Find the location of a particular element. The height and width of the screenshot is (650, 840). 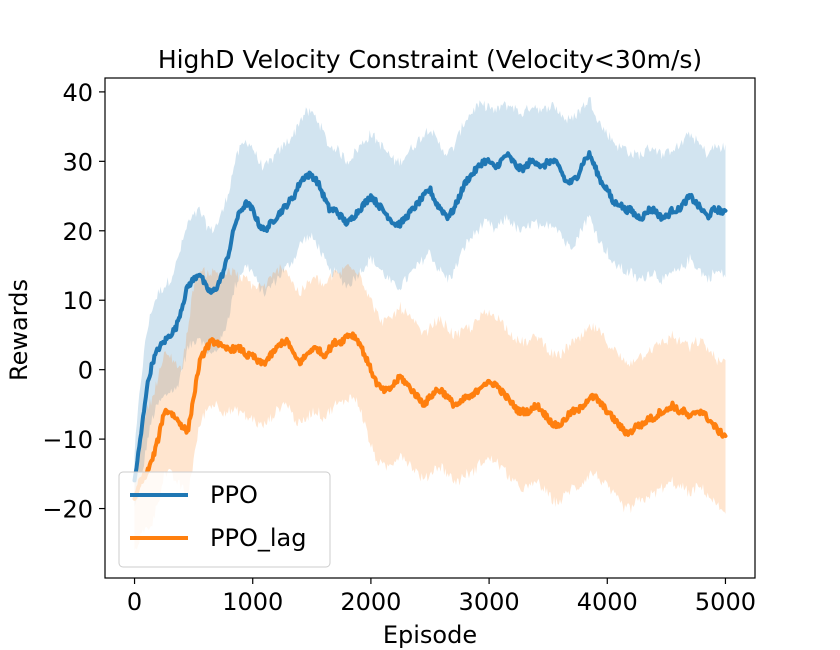

x-axis-ticks: 0 1000 2000 3000 4000 5000 is located at coordinates (441, 597).